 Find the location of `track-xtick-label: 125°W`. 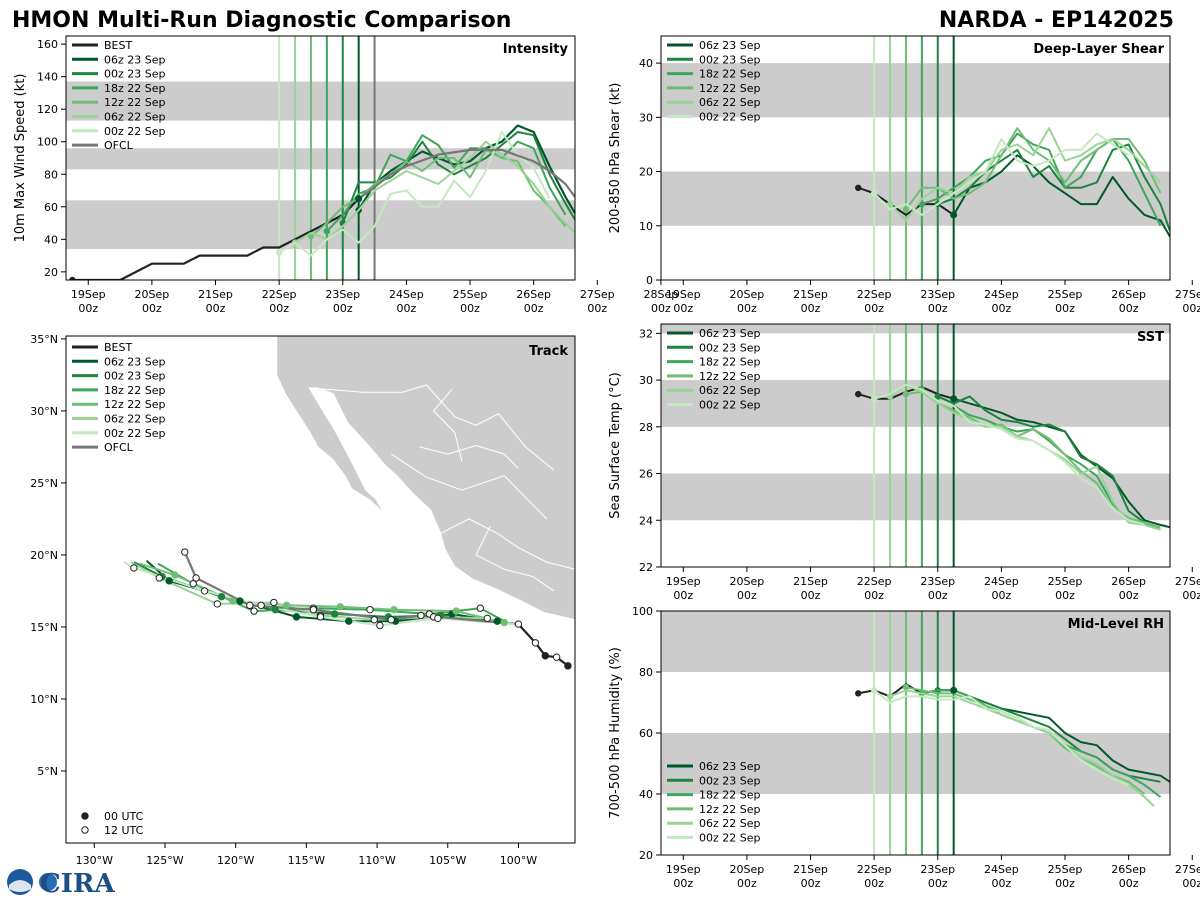

track-xtick-label: 125°W is located at coordinates (164, 860).